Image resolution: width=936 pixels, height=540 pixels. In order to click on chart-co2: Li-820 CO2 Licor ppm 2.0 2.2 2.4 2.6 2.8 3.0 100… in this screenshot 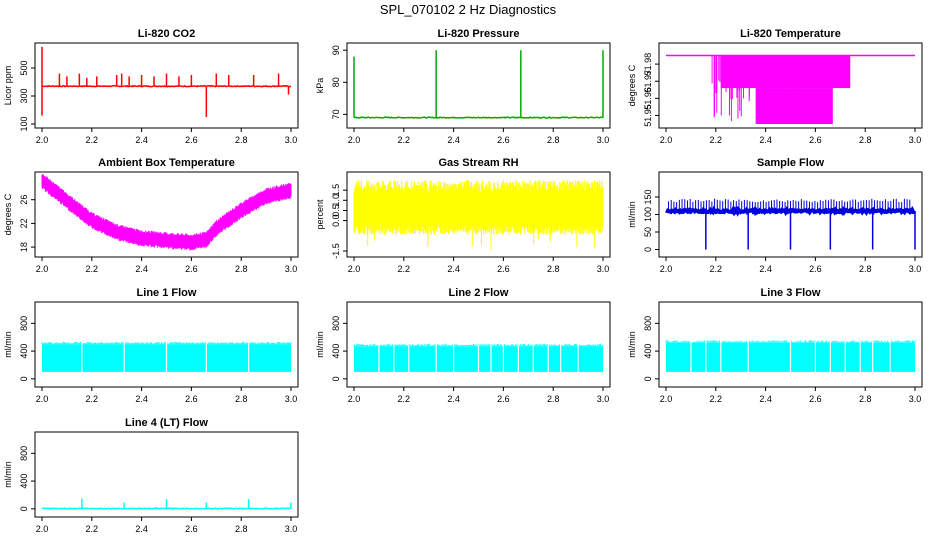, I will do `click(151, 86)`.